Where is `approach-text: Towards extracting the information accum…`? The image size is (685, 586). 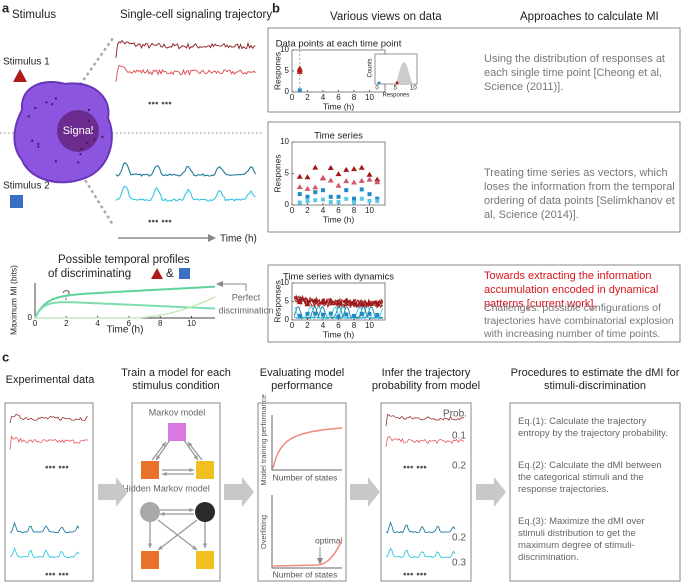
approach-text: Towards extracting the information accum… is located at coordinates (571, 290).